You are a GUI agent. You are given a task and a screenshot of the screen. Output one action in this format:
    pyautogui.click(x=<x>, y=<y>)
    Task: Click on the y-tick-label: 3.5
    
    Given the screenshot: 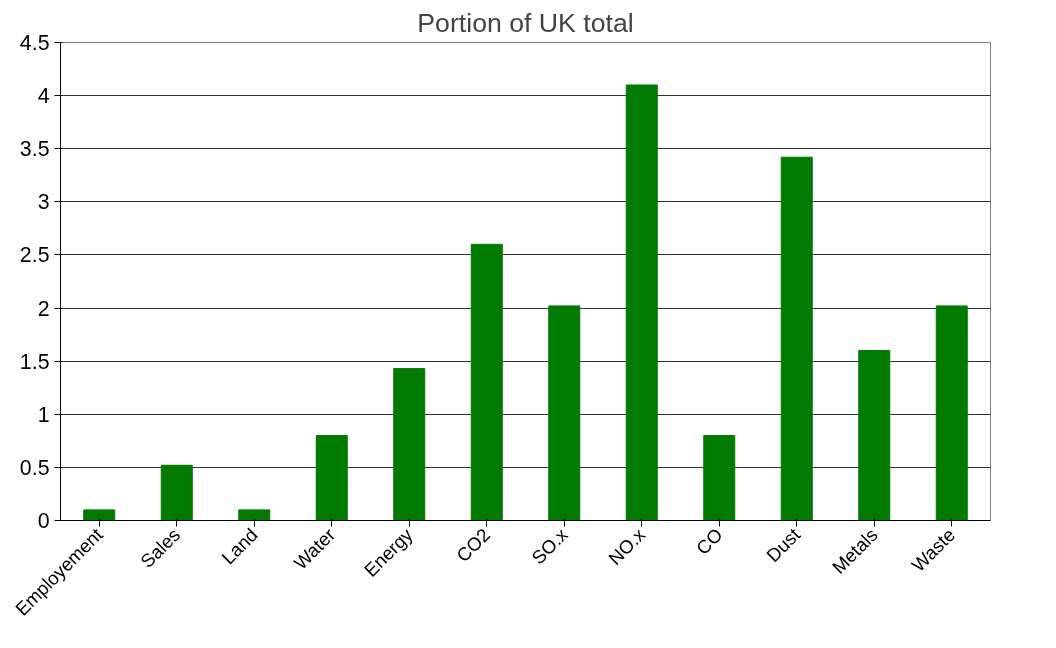 What is the action you would take?
    pyautogui.click(x=34, y=149)
    